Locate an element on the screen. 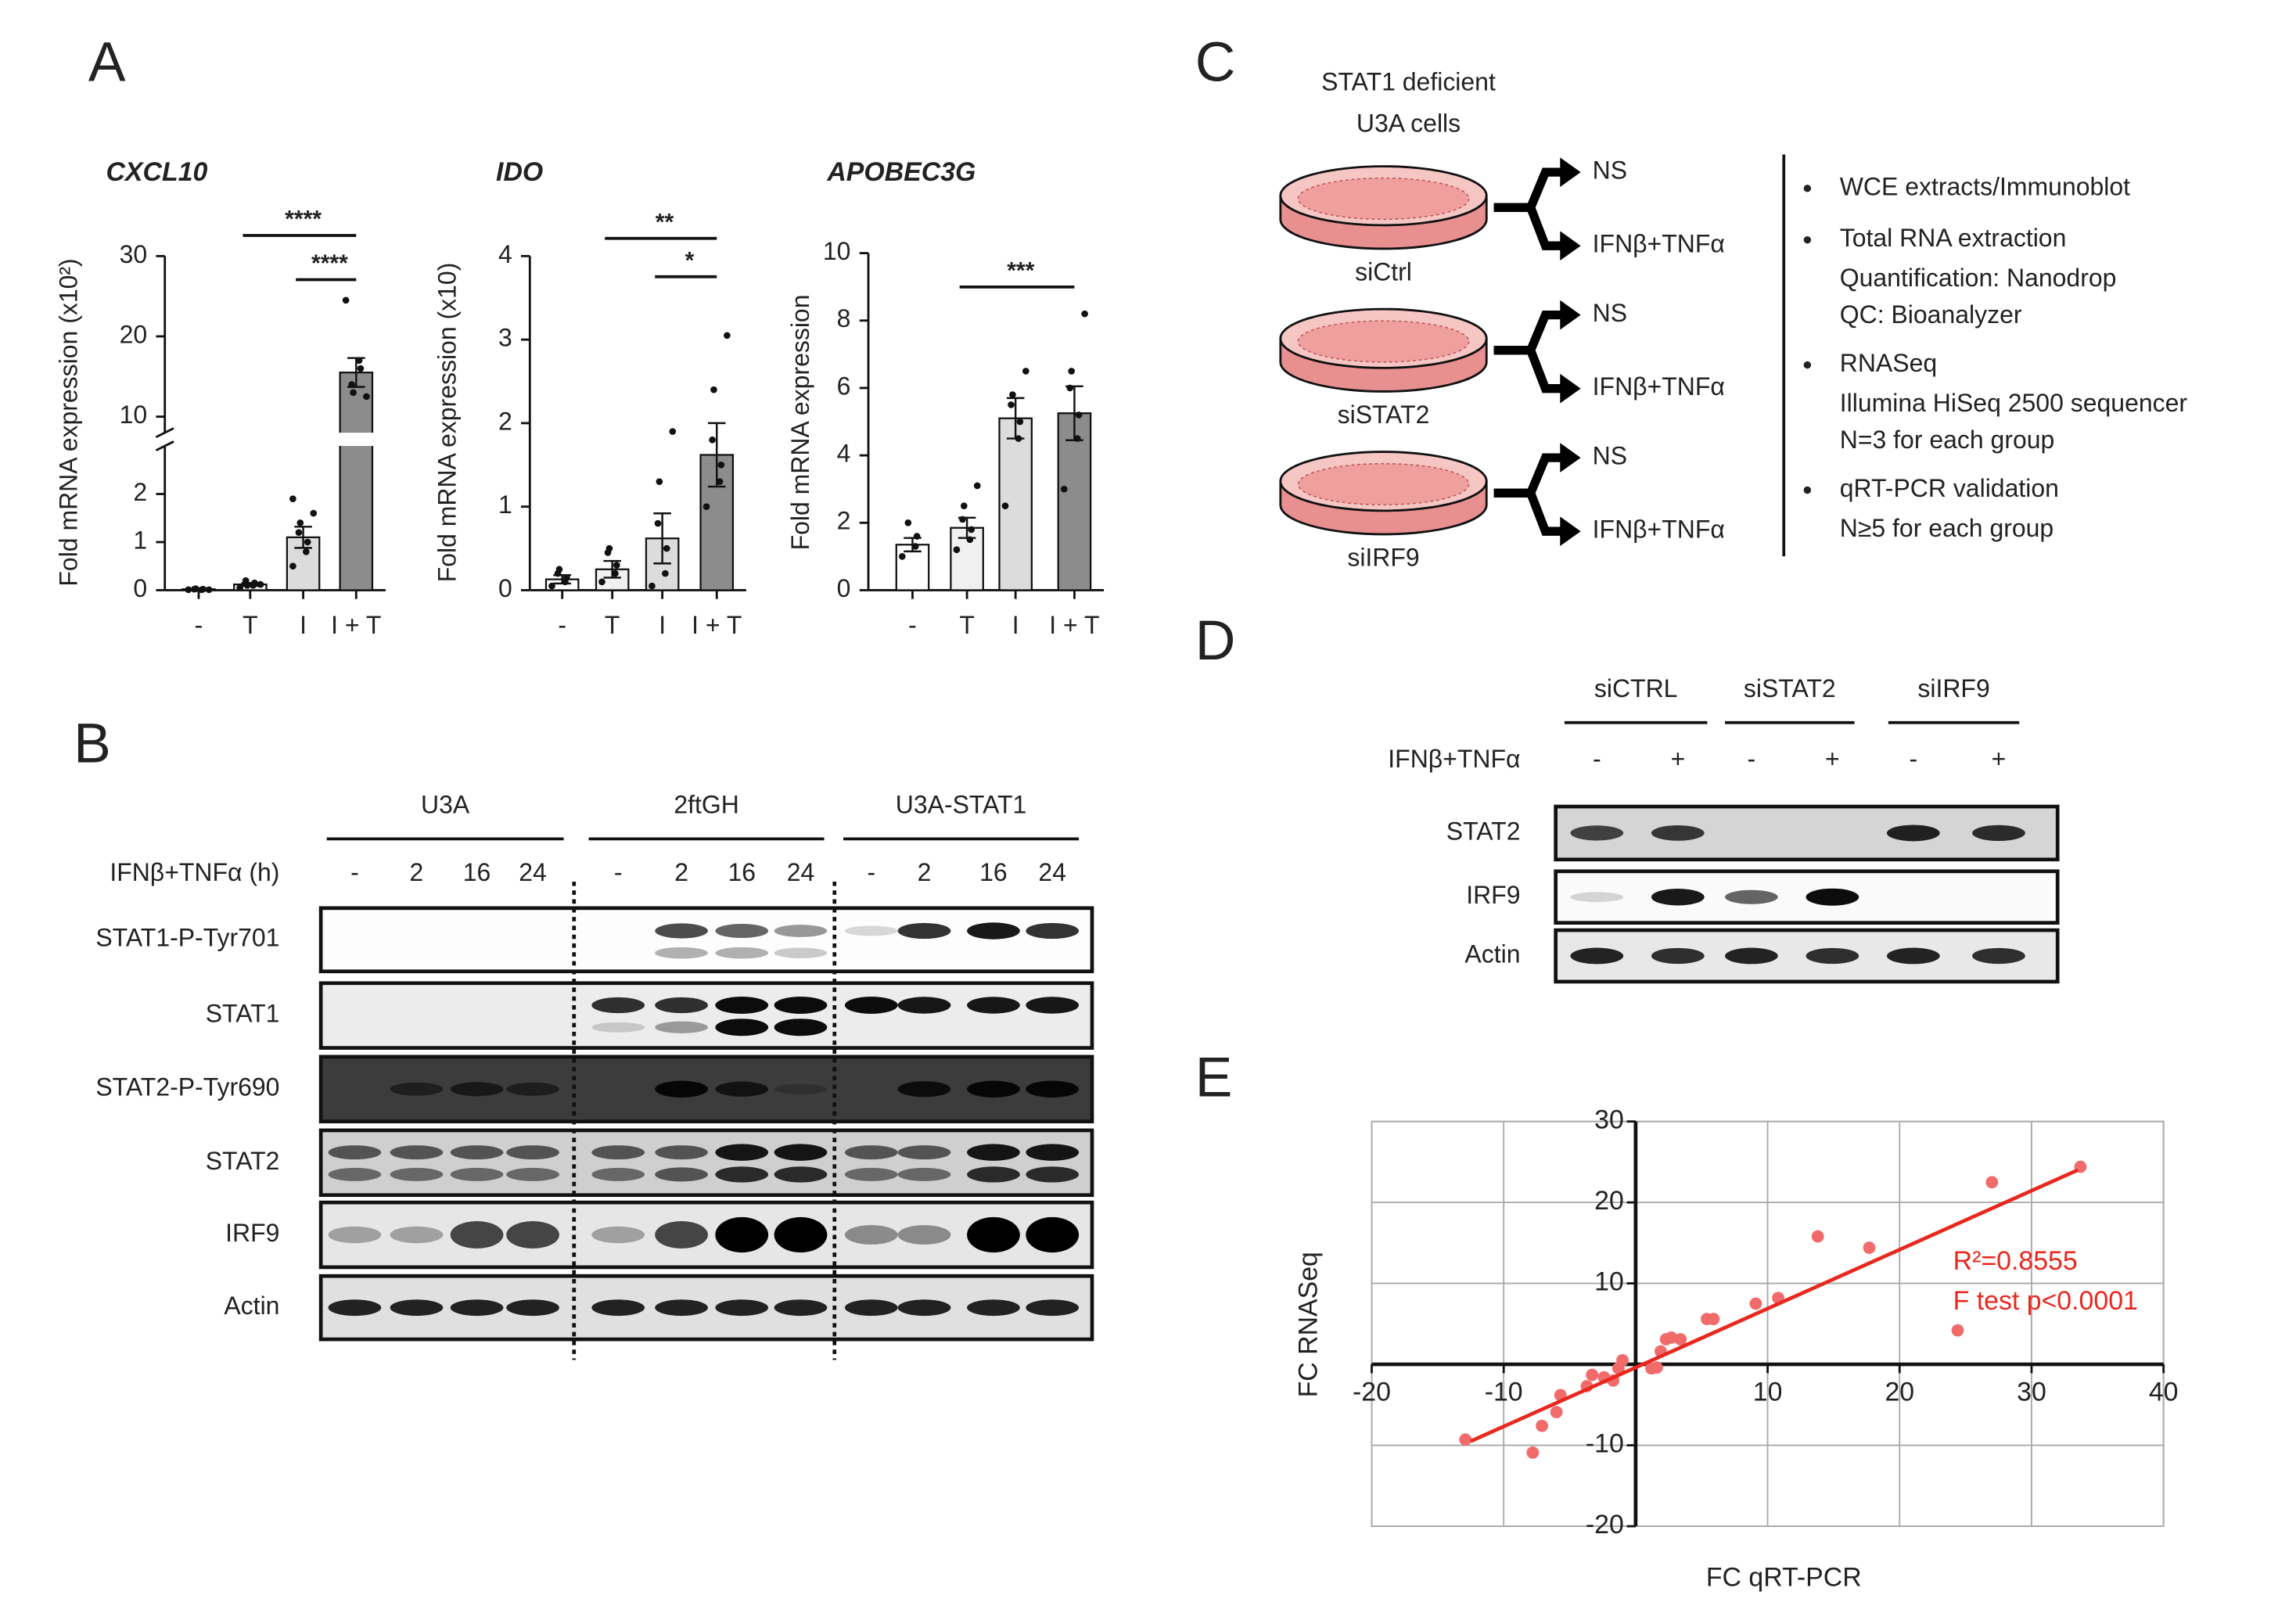  y-tick-label: 30 is located at coordinates (134, 254).